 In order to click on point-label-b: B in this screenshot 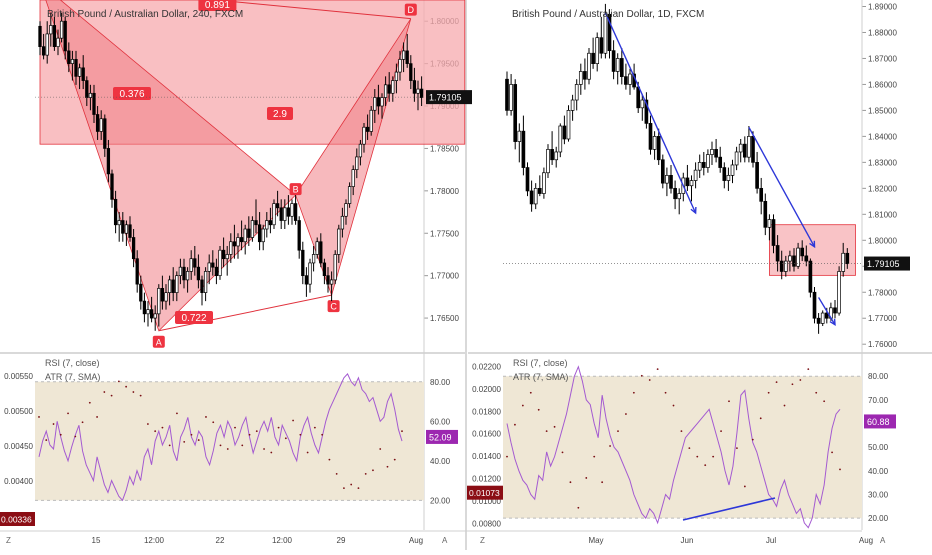, I will do `click(296, 190)`.